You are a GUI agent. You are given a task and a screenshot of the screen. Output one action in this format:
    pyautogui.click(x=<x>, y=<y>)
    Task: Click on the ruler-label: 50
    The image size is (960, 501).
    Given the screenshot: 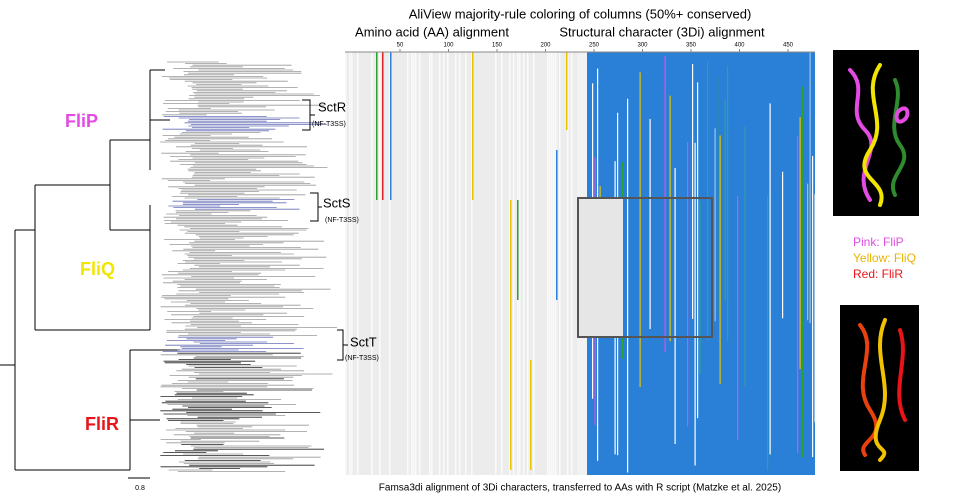 What is the action you would take?
    pyautogui.click(x=400, y=46)
    